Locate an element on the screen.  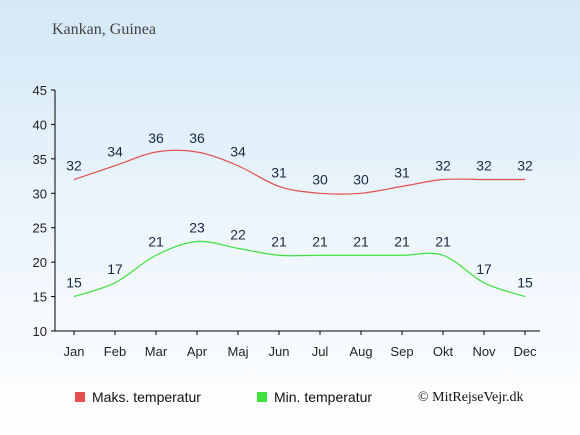
y-tick-label: 20 is located at coordinates (40, 262).